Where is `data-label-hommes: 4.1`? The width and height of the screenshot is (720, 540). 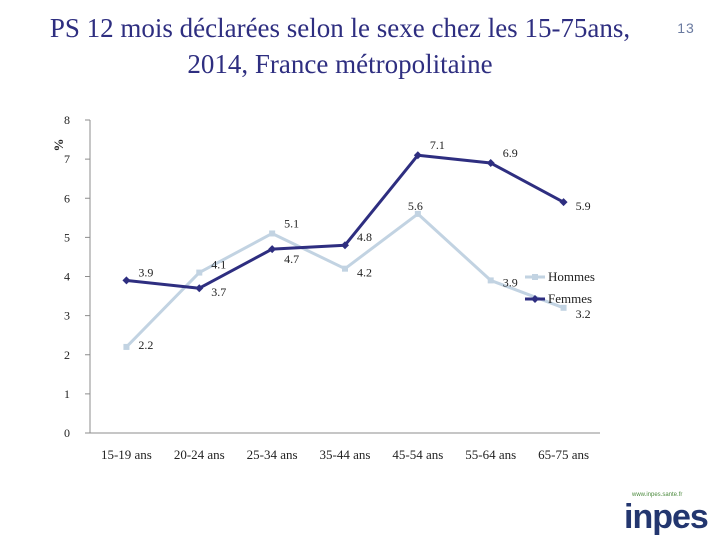 data-label-hommes: 4.1 is located at coordinates (218, 265).